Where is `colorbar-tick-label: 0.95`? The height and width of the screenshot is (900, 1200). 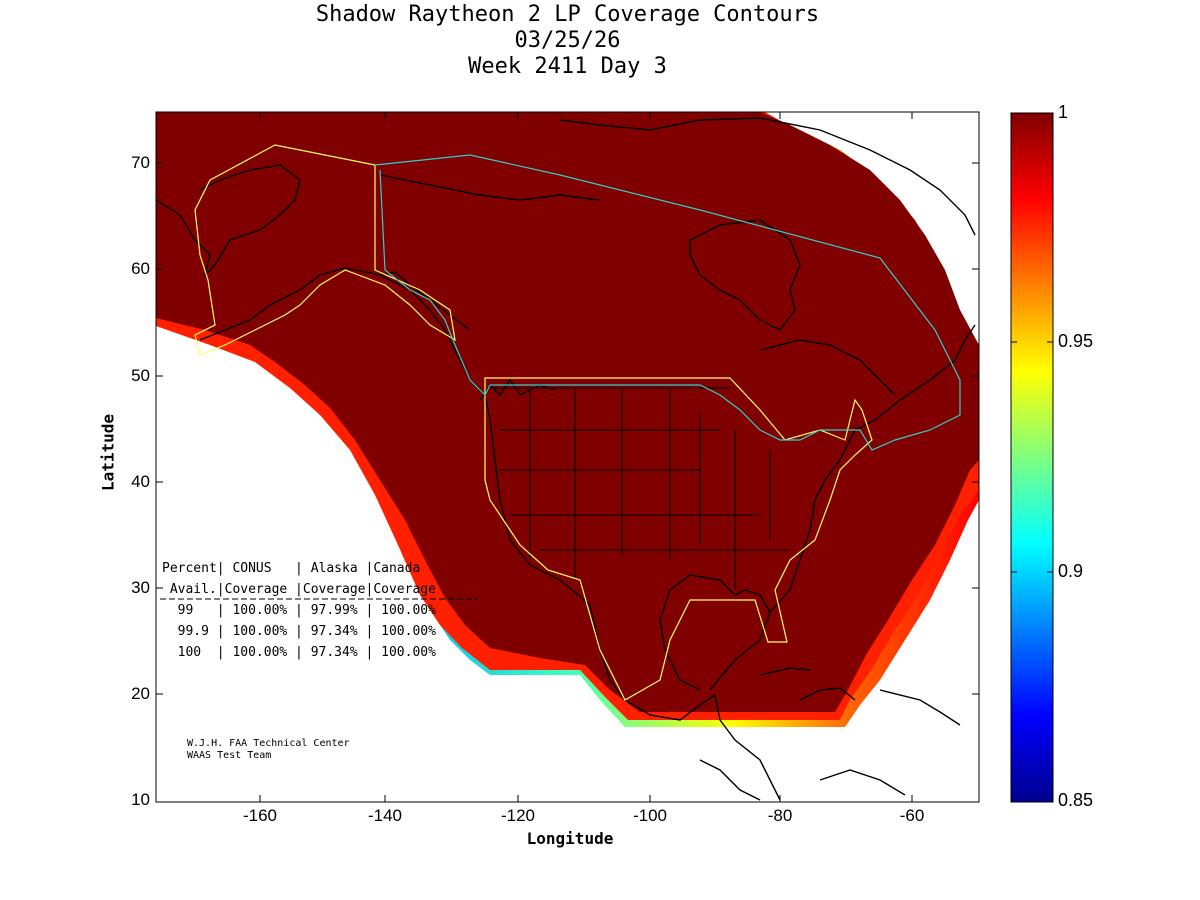 colorbar-tick-label: 0.95 is located at coordinates (1076, 341).